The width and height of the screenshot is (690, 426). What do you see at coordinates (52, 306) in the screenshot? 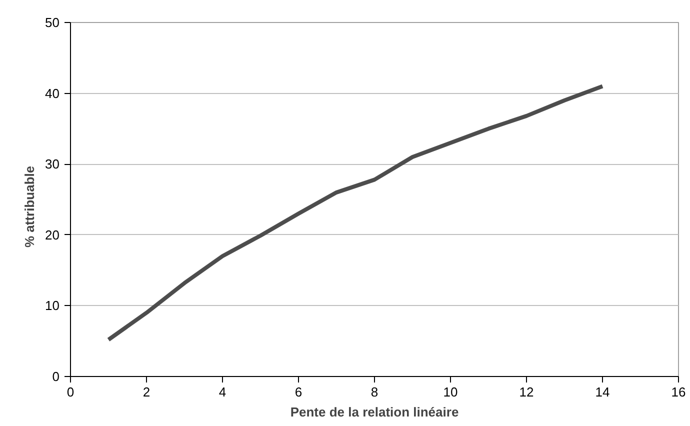
I see `y-tick-label: 10` at bounding box center [52, 306].